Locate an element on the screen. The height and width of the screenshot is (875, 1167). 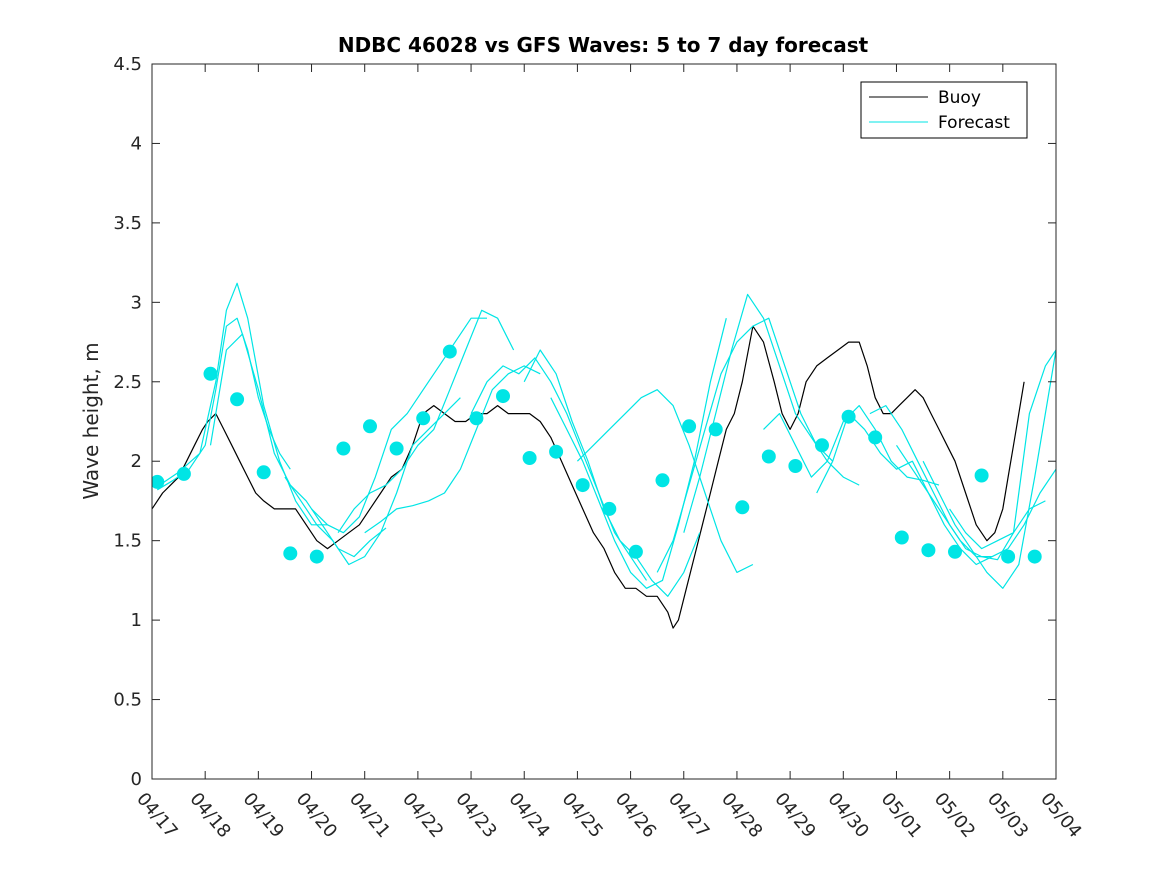
y-tick-label: 2 is located at coordinates (136, 461).